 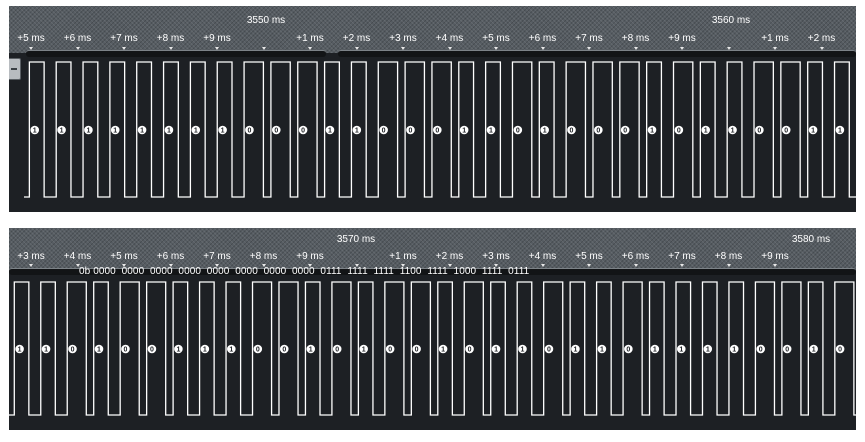 What do you see at coordinates (728, 256) in the screenshot?
I see `time-tick-label: +8 ms` at bounding box center [728, 256].